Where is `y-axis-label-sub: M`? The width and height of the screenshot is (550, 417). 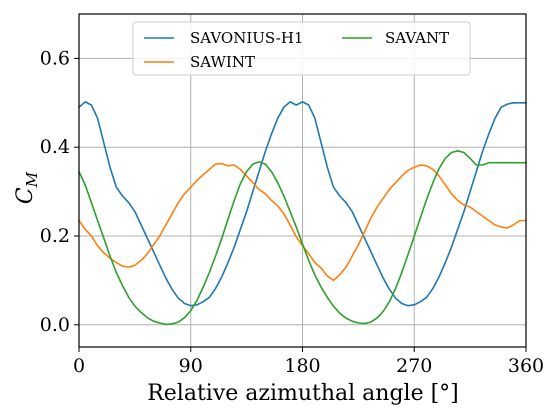 y-axis-label-sub: M is located at coordinates (32, 179).